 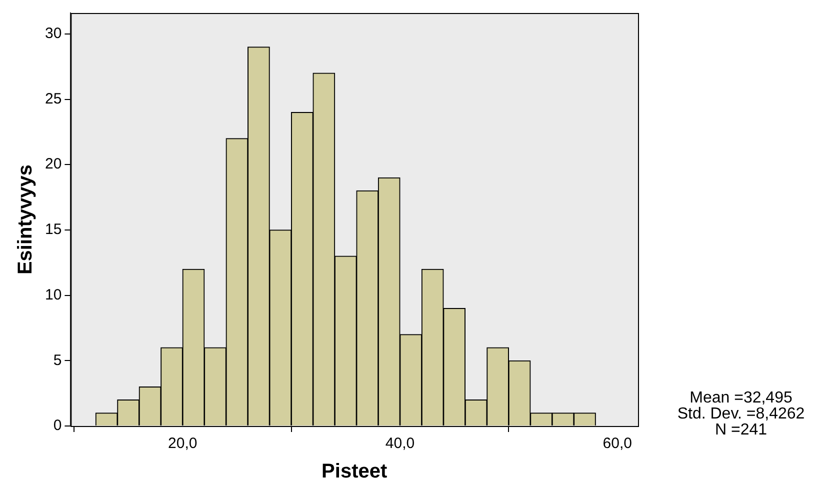 What do you see at coordinates (53, 229) in the screenshot?
I see `y-tick-label: 15` at bounding box center [53, 229].